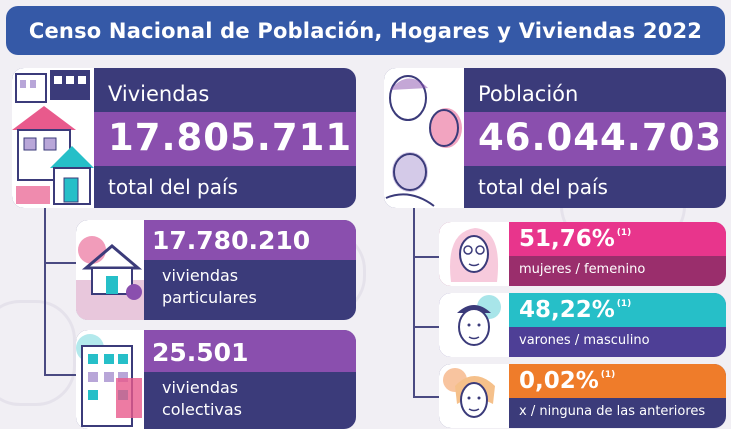 This screenshot has width=731, height=429. I want to click on viviendas-value-band, so click(225, 139).